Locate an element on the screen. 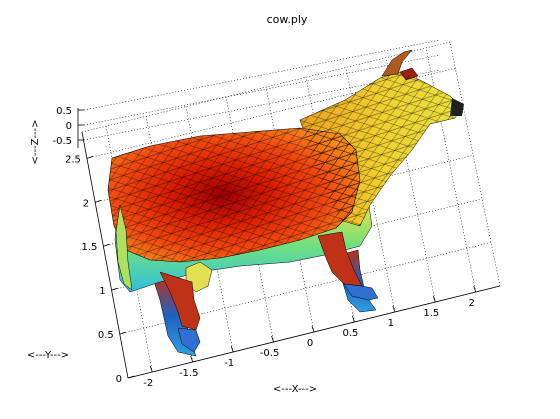 The height and width of the screenshot is (419, 560). front-hoof is located at coordinates (361, 292).